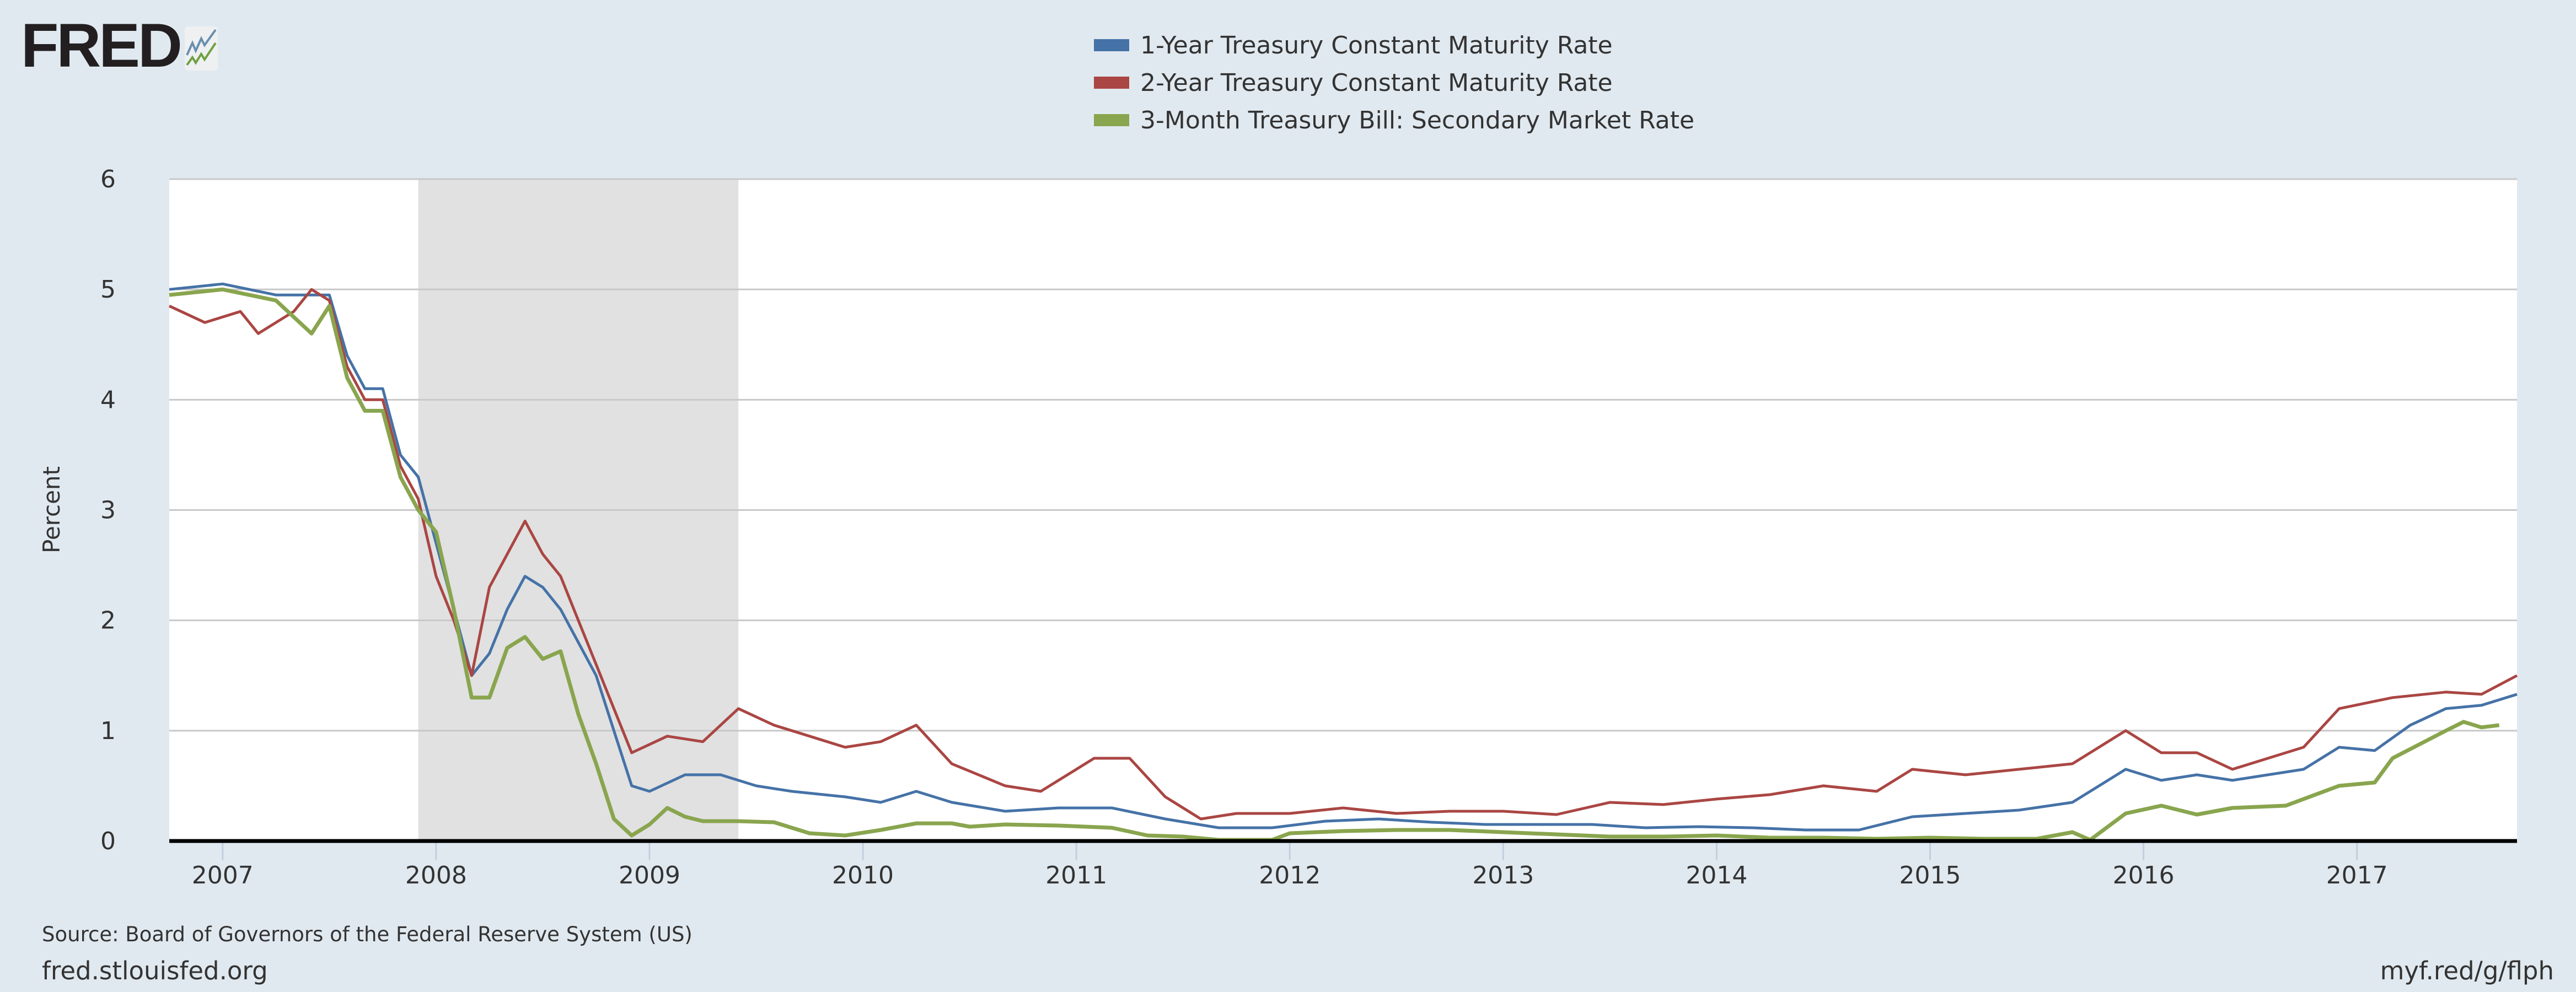  What do you see at coordinates (108, 841) in the screenshot?
I see `y-tick-label: 0` at bounding box center [108, 841].